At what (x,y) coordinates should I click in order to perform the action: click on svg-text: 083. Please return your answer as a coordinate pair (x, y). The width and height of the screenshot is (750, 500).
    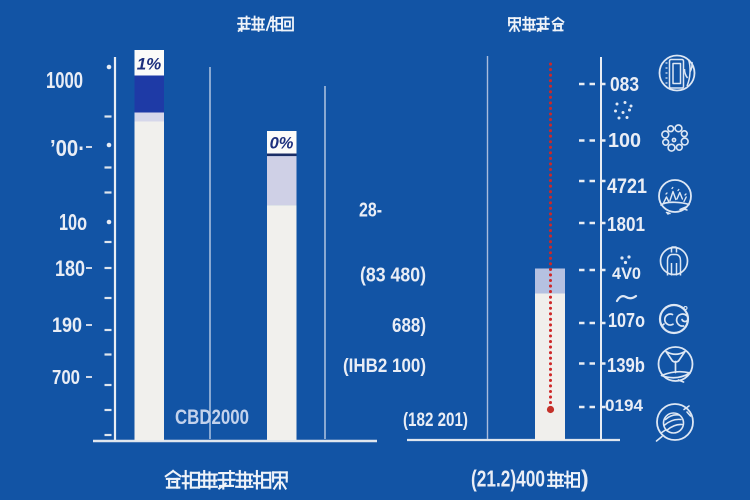
    Looking at the image, I should click on (624, 85).